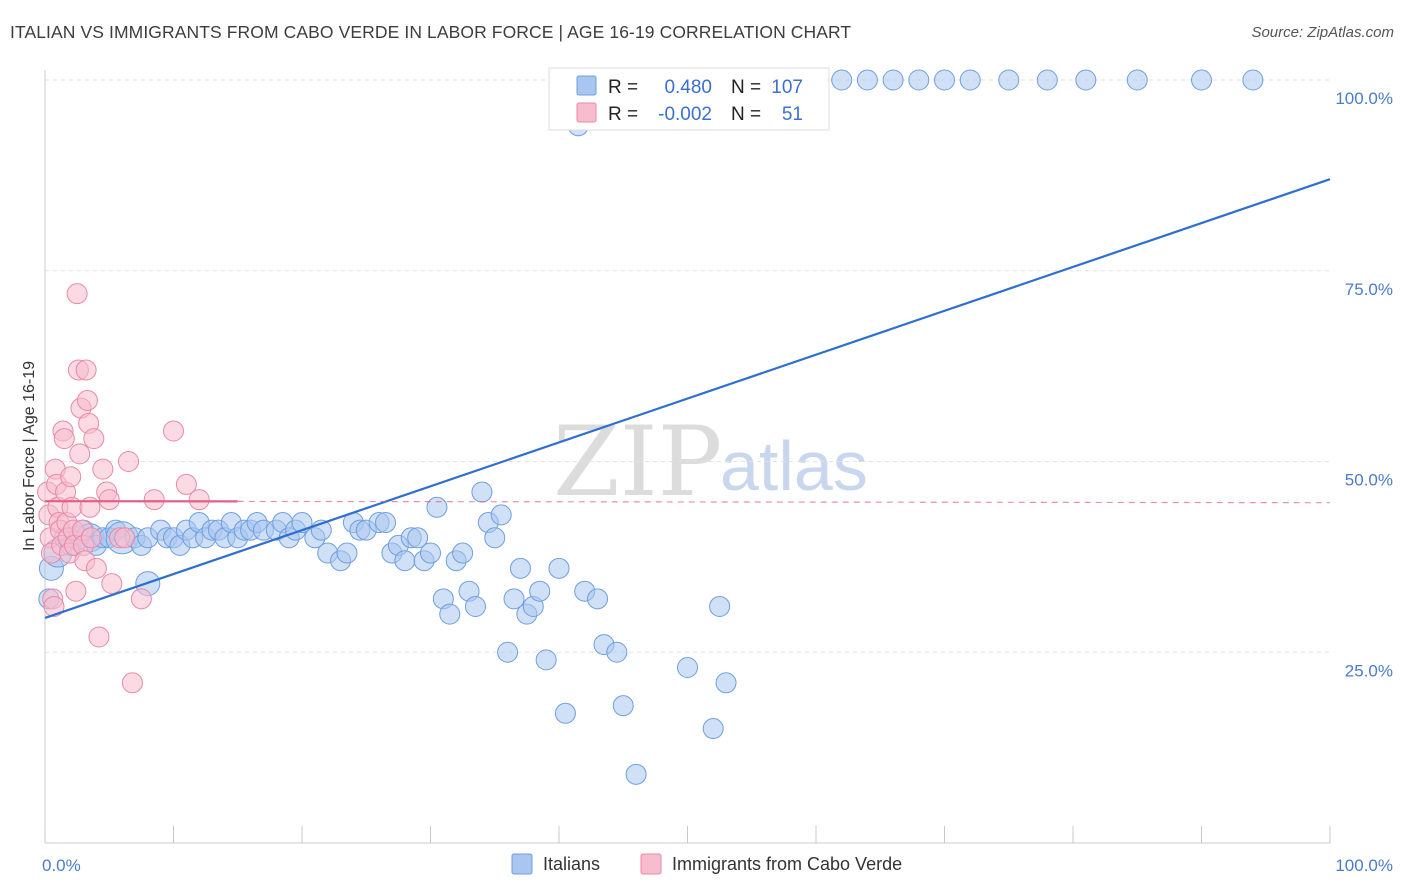  What do you see at coordinates (29, 456) in the screenshot?
I see `y-axis-label: In Labor Force | Age 16-19` at bounding box center [29, 456].